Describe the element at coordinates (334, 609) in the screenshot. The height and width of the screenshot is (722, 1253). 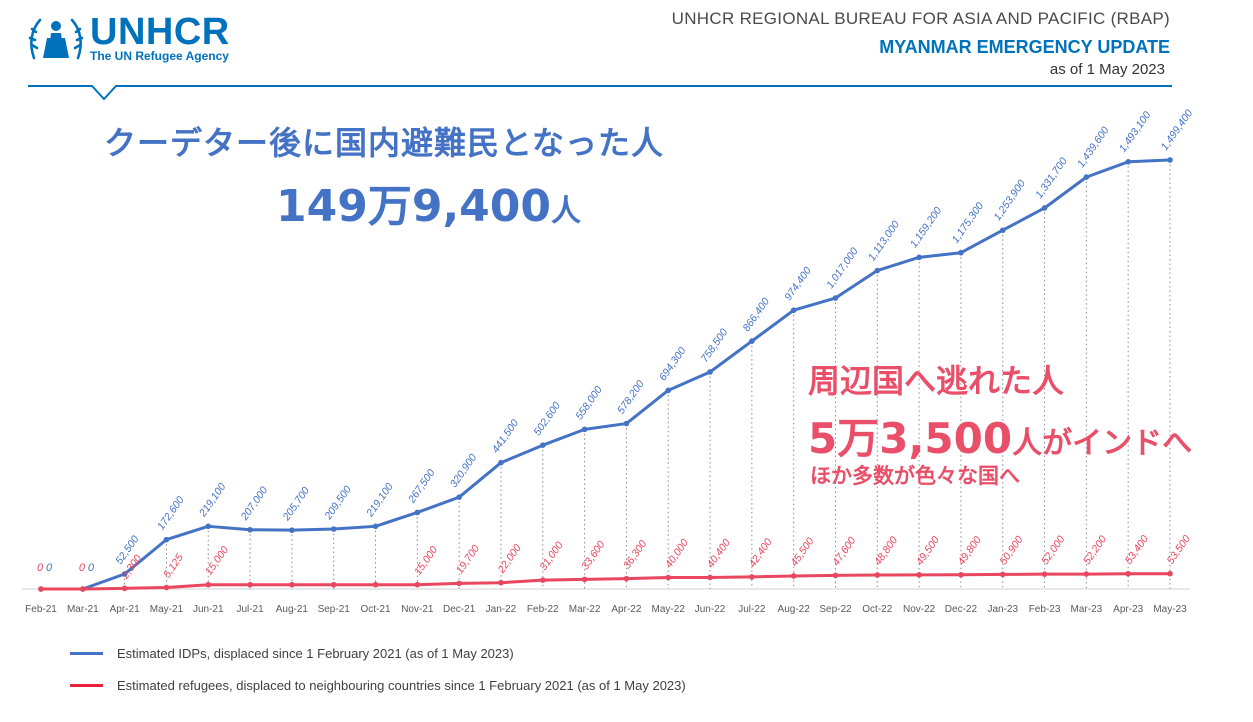
I see `x-tick-label: Sep-21` at that location.